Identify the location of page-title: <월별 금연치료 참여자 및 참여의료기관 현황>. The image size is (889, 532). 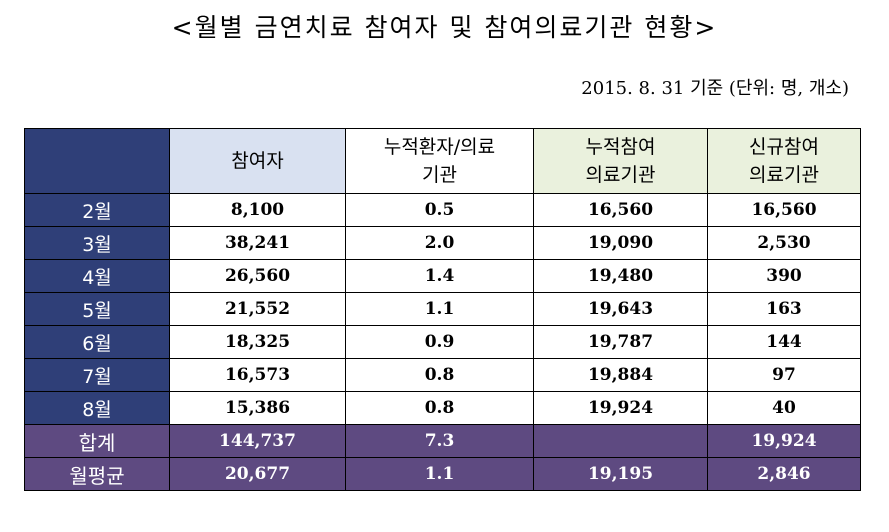
(444, 27).